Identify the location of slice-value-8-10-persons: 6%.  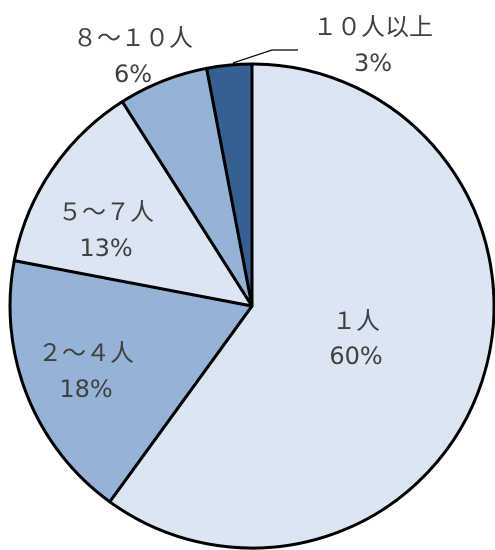
(133, 74).